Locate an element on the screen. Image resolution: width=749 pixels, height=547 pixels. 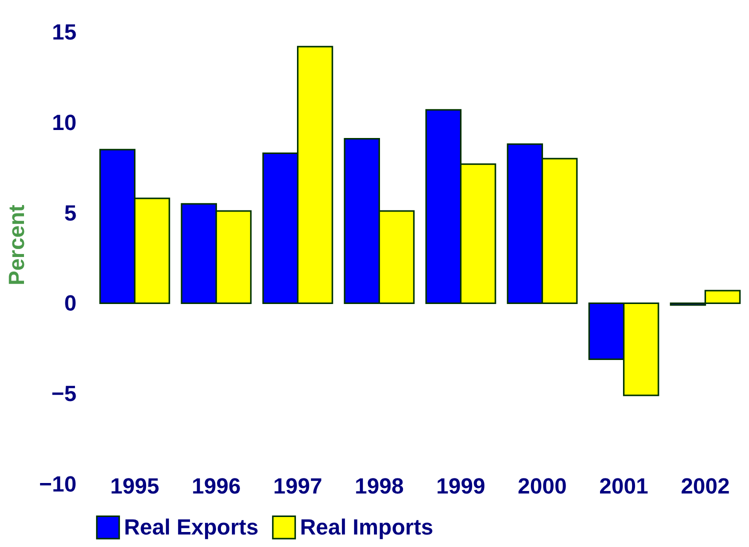
y-tick-label: 0 is located at coordinates (70, 303).